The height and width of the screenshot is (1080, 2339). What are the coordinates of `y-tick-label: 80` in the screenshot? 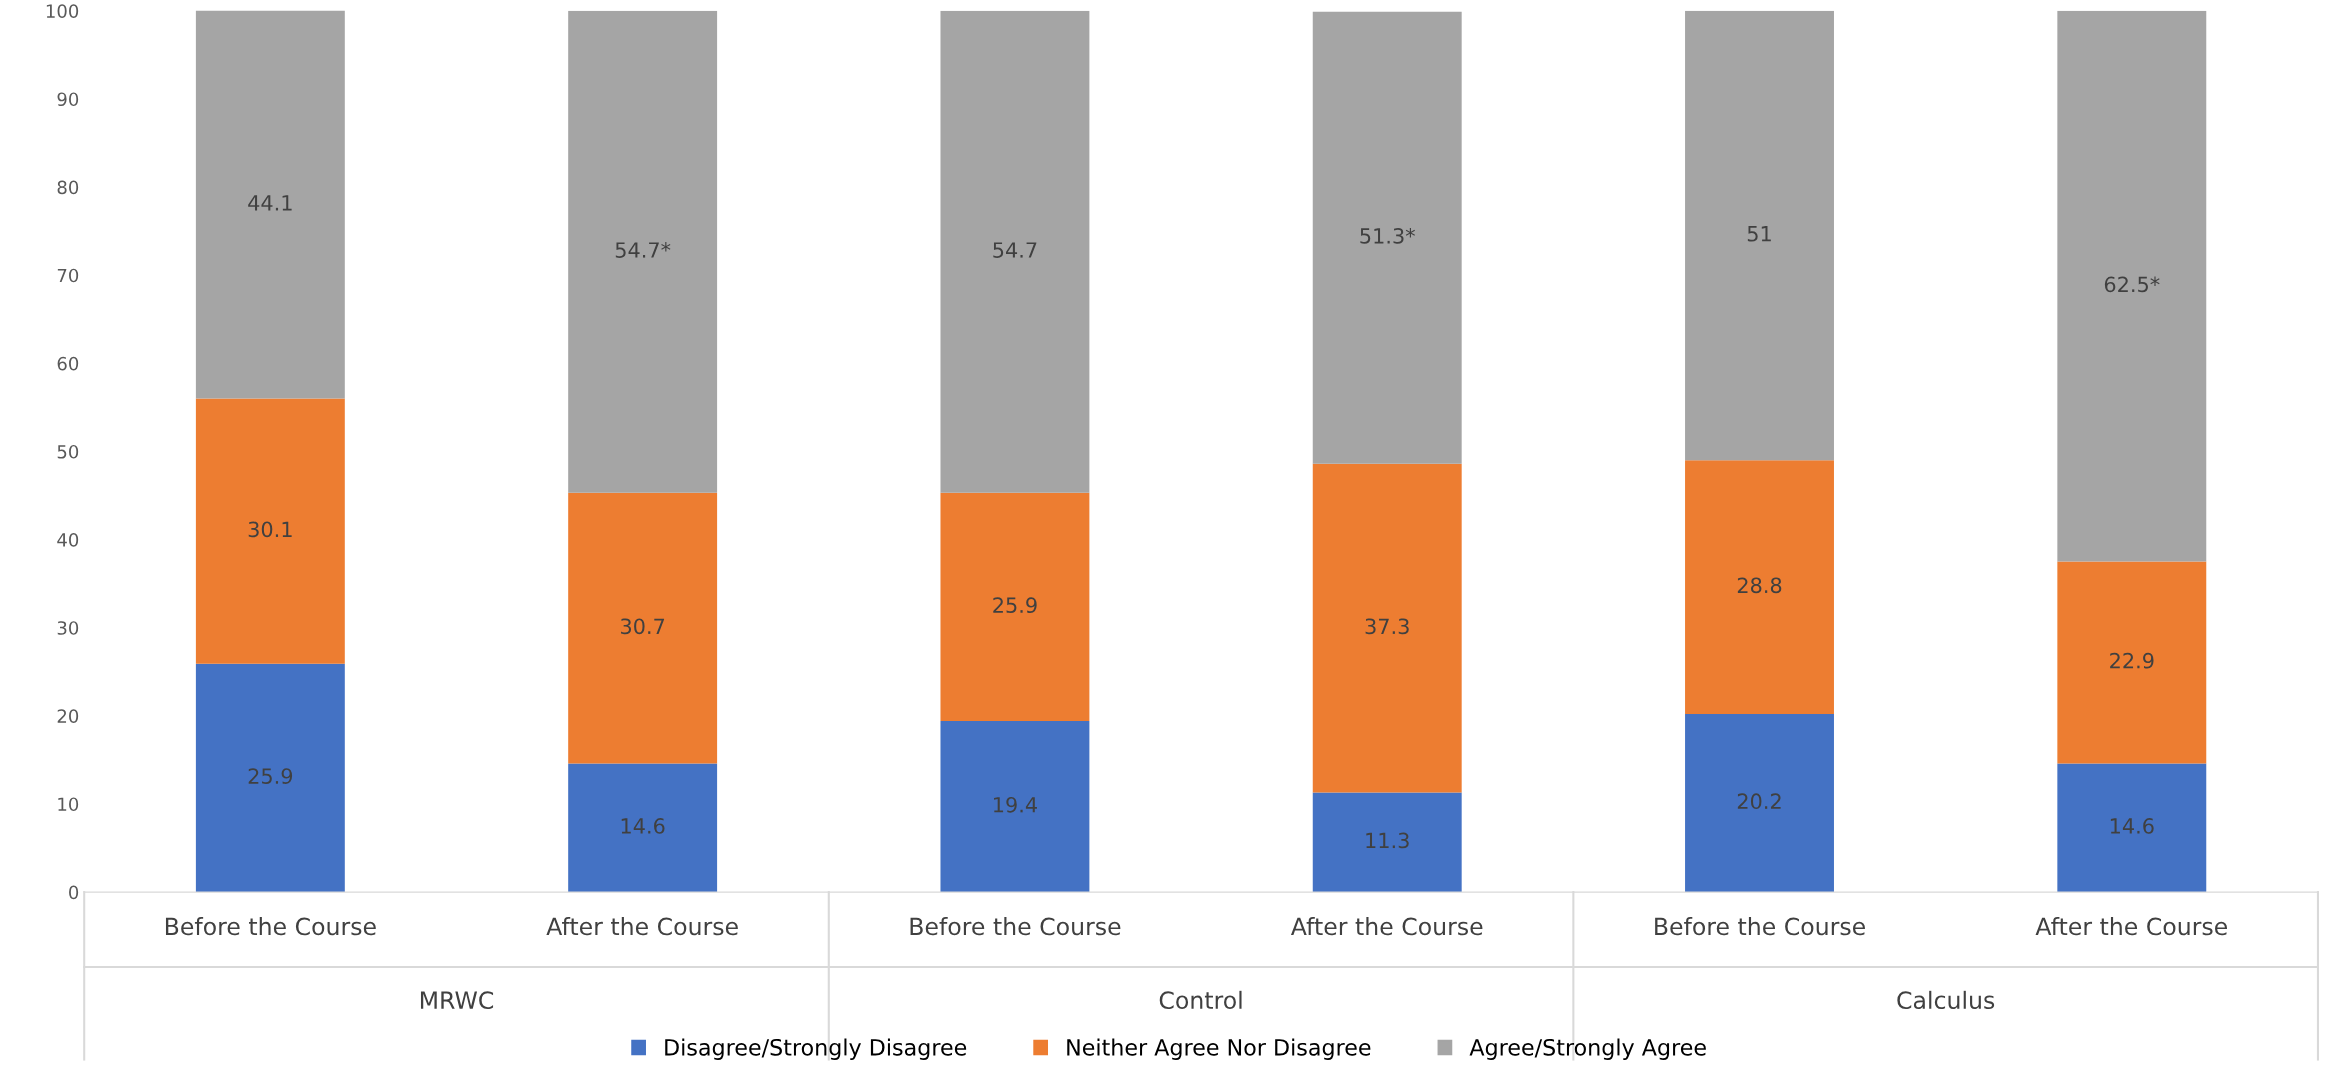 It's located at (68, 187).